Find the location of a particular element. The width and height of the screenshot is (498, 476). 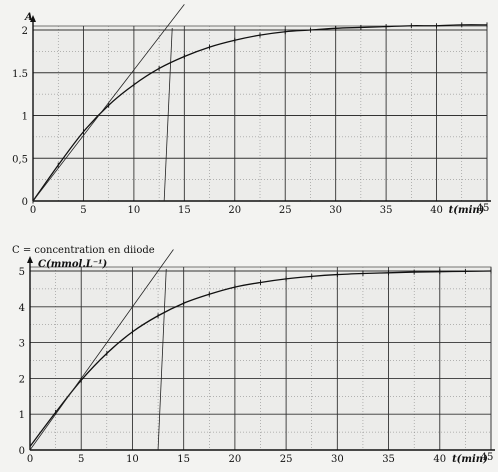

chart1-x-tick-label: 40 is located at coordinates (436, 210).